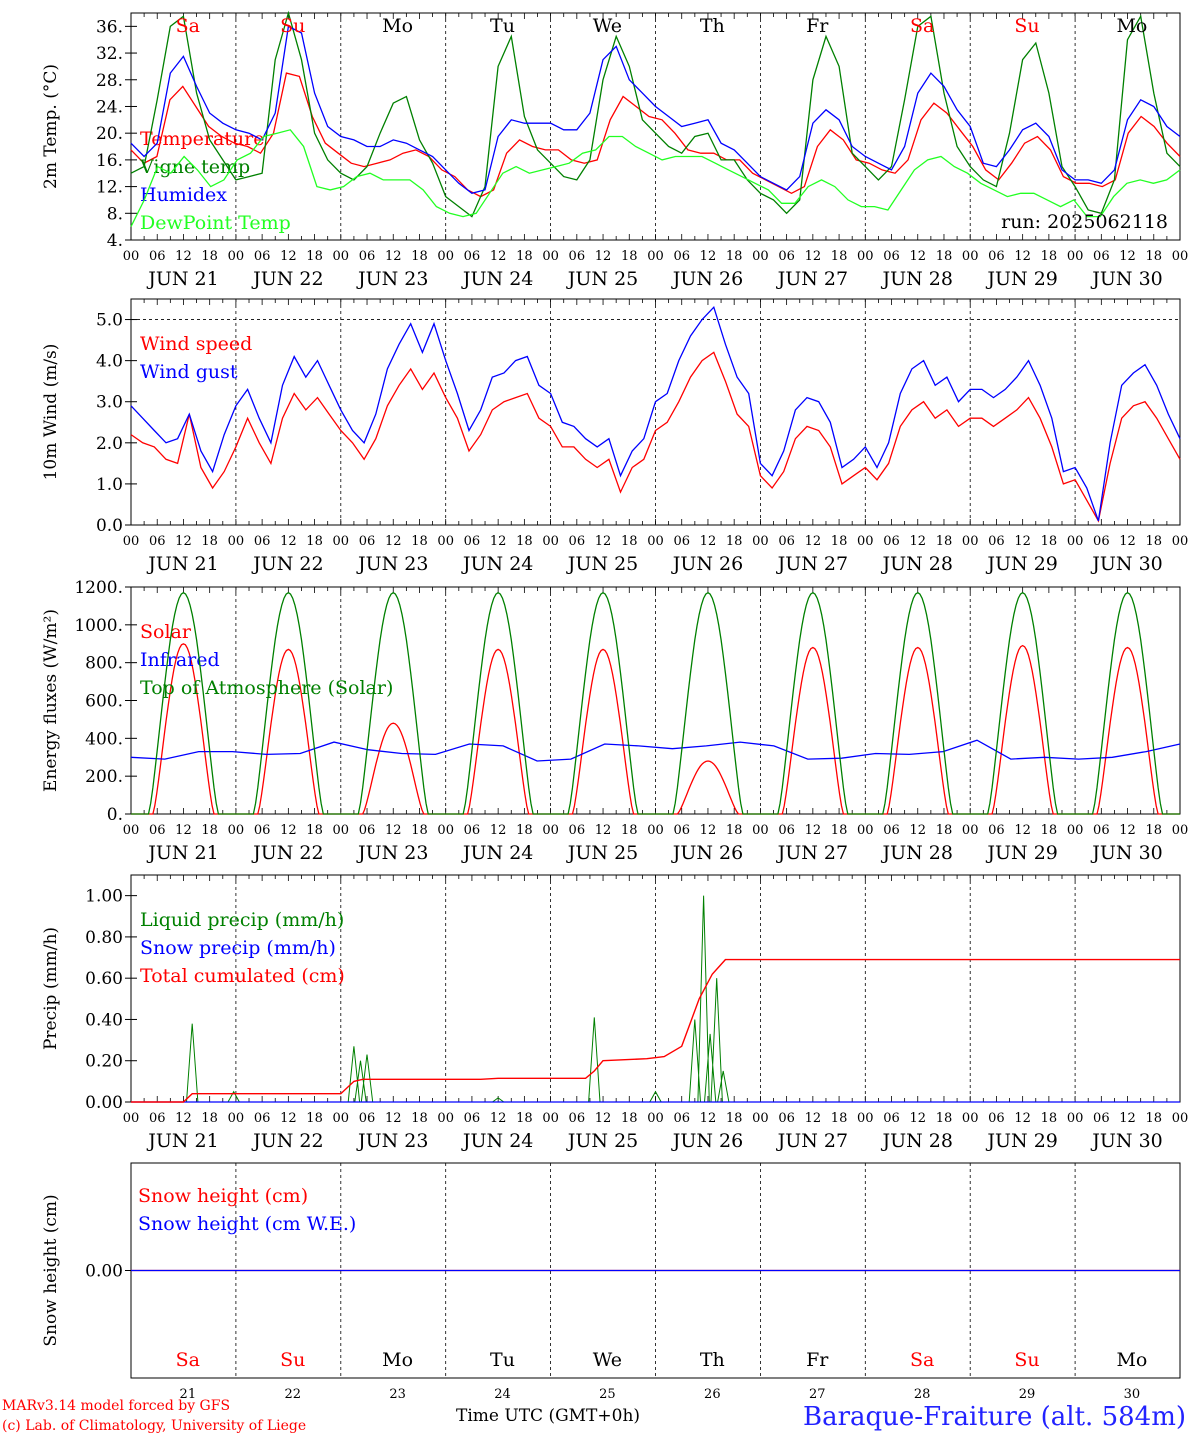 The height and width of the screenshot is (1440, 1194). What do you see at coordinates (202, 139) in the screenshot?
I see `legend-entry: Temperature` at bounding box center [202, 139].